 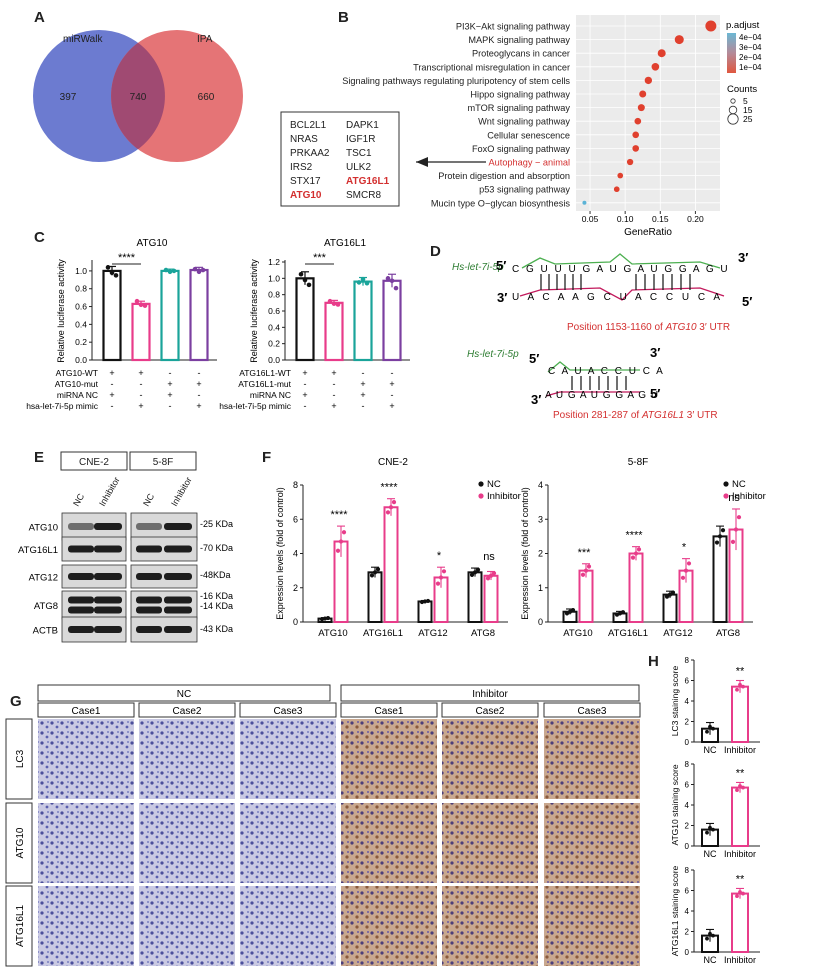 What do you see at coordinates (77, 395) in the screenshot?
I see `condition-label: miRNA NC` at bounding box center [77, 395].